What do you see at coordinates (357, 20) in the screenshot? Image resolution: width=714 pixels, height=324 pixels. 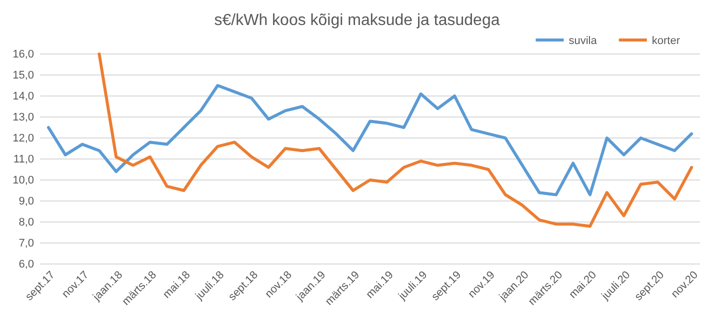 I see `chart-title: s€/kWh koos kõigi maksude ja tasudega` at bounding box center [357, 20].